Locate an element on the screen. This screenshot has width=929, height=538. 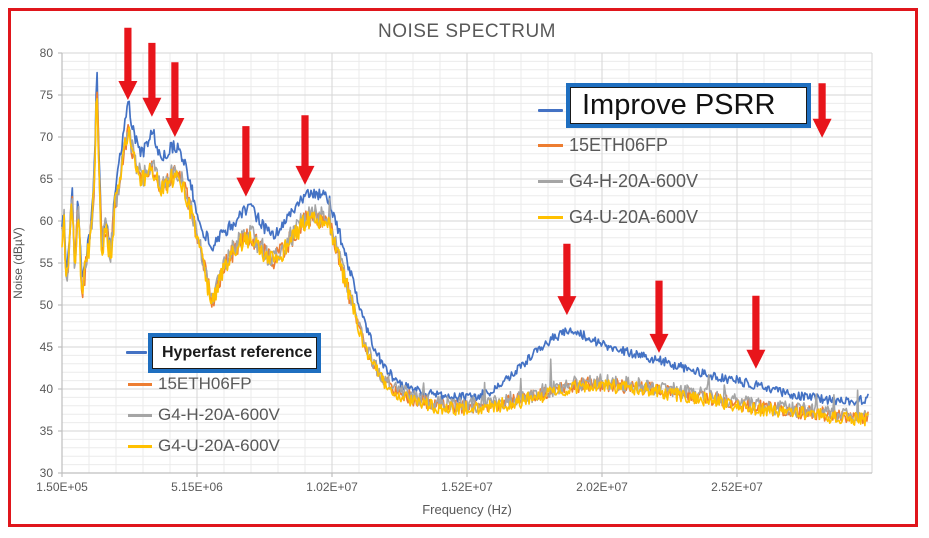
legend-bottom-item-3: G4-U-20A-600V is located at coordinates (204, 446).